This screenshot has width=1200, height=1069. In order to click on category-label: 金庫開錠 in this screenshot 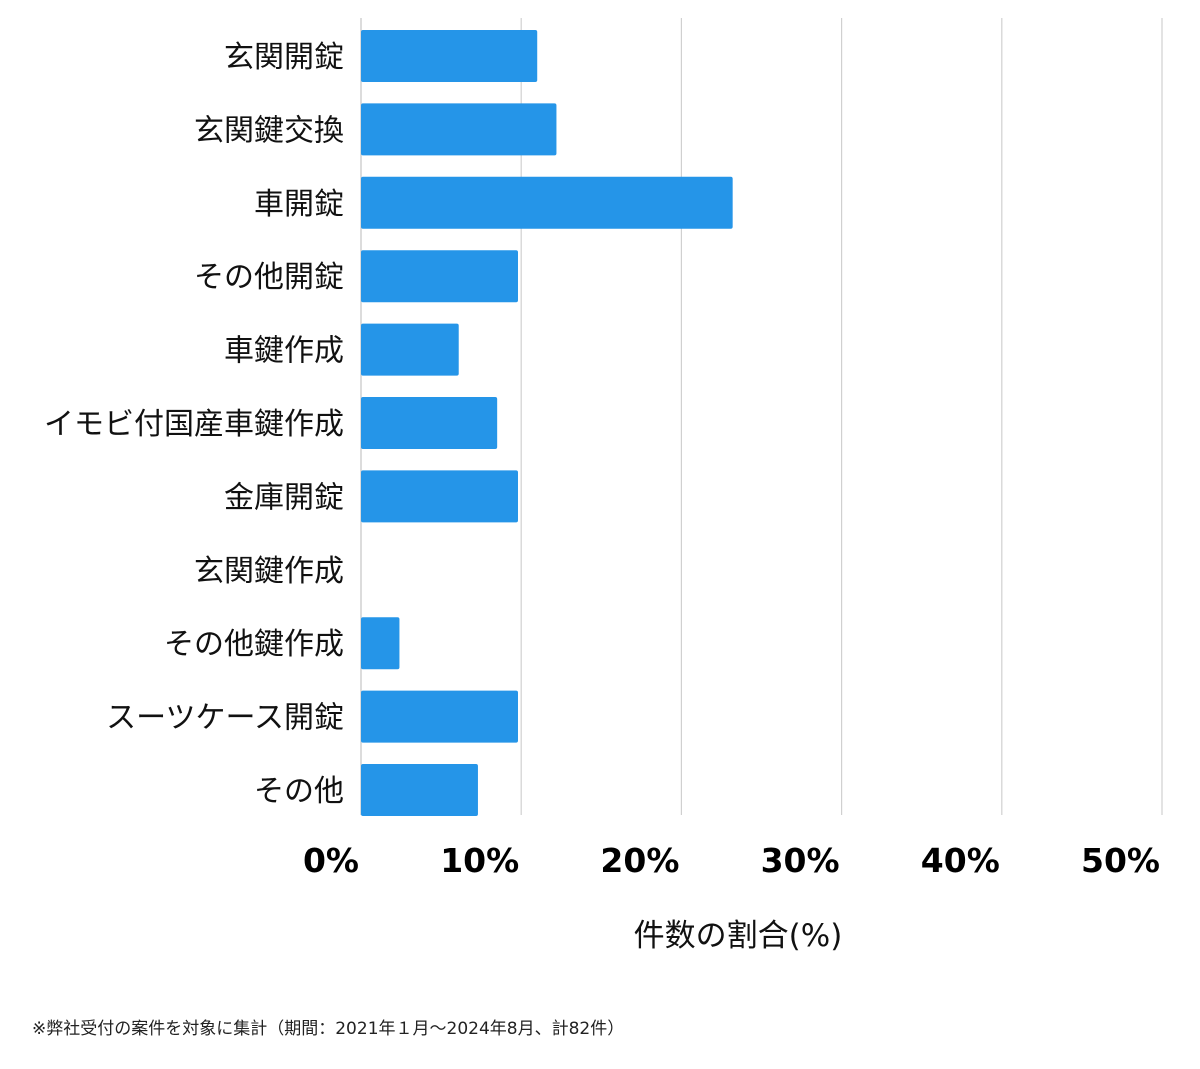, I will do `click(284, 497)`.